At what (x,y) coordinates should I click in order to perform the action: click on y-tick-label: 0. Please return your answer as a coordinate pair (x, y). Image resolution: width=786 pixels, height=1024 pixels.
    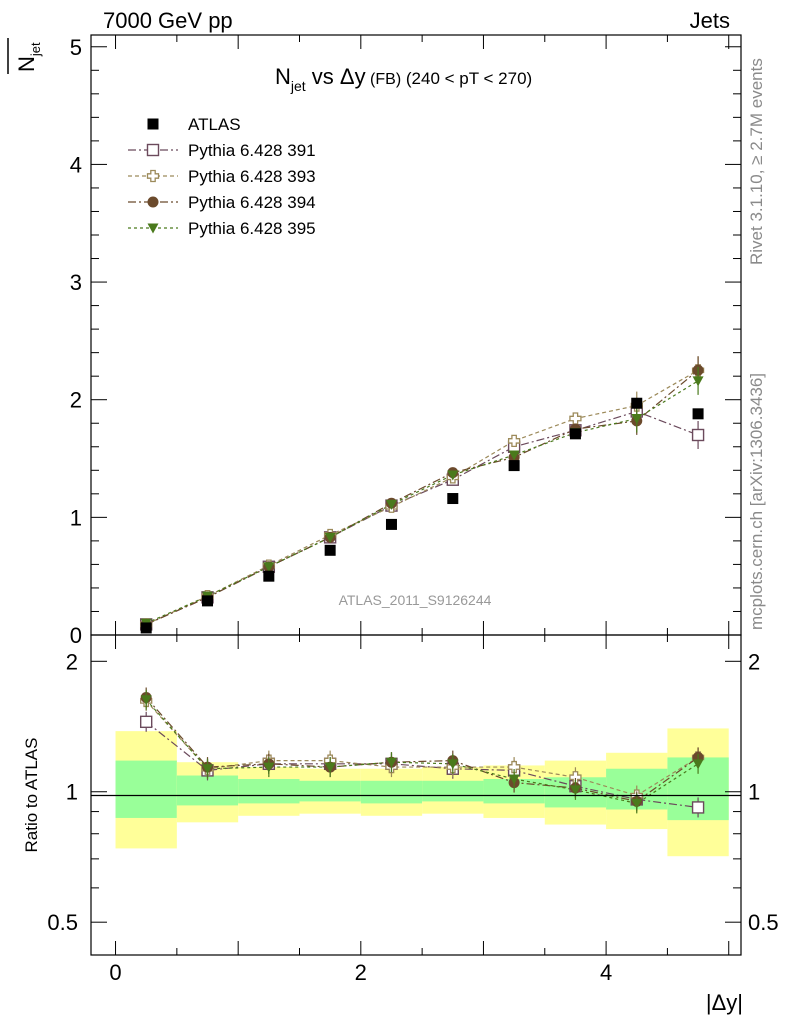
    Looking at the image, I should click on (76, 635).